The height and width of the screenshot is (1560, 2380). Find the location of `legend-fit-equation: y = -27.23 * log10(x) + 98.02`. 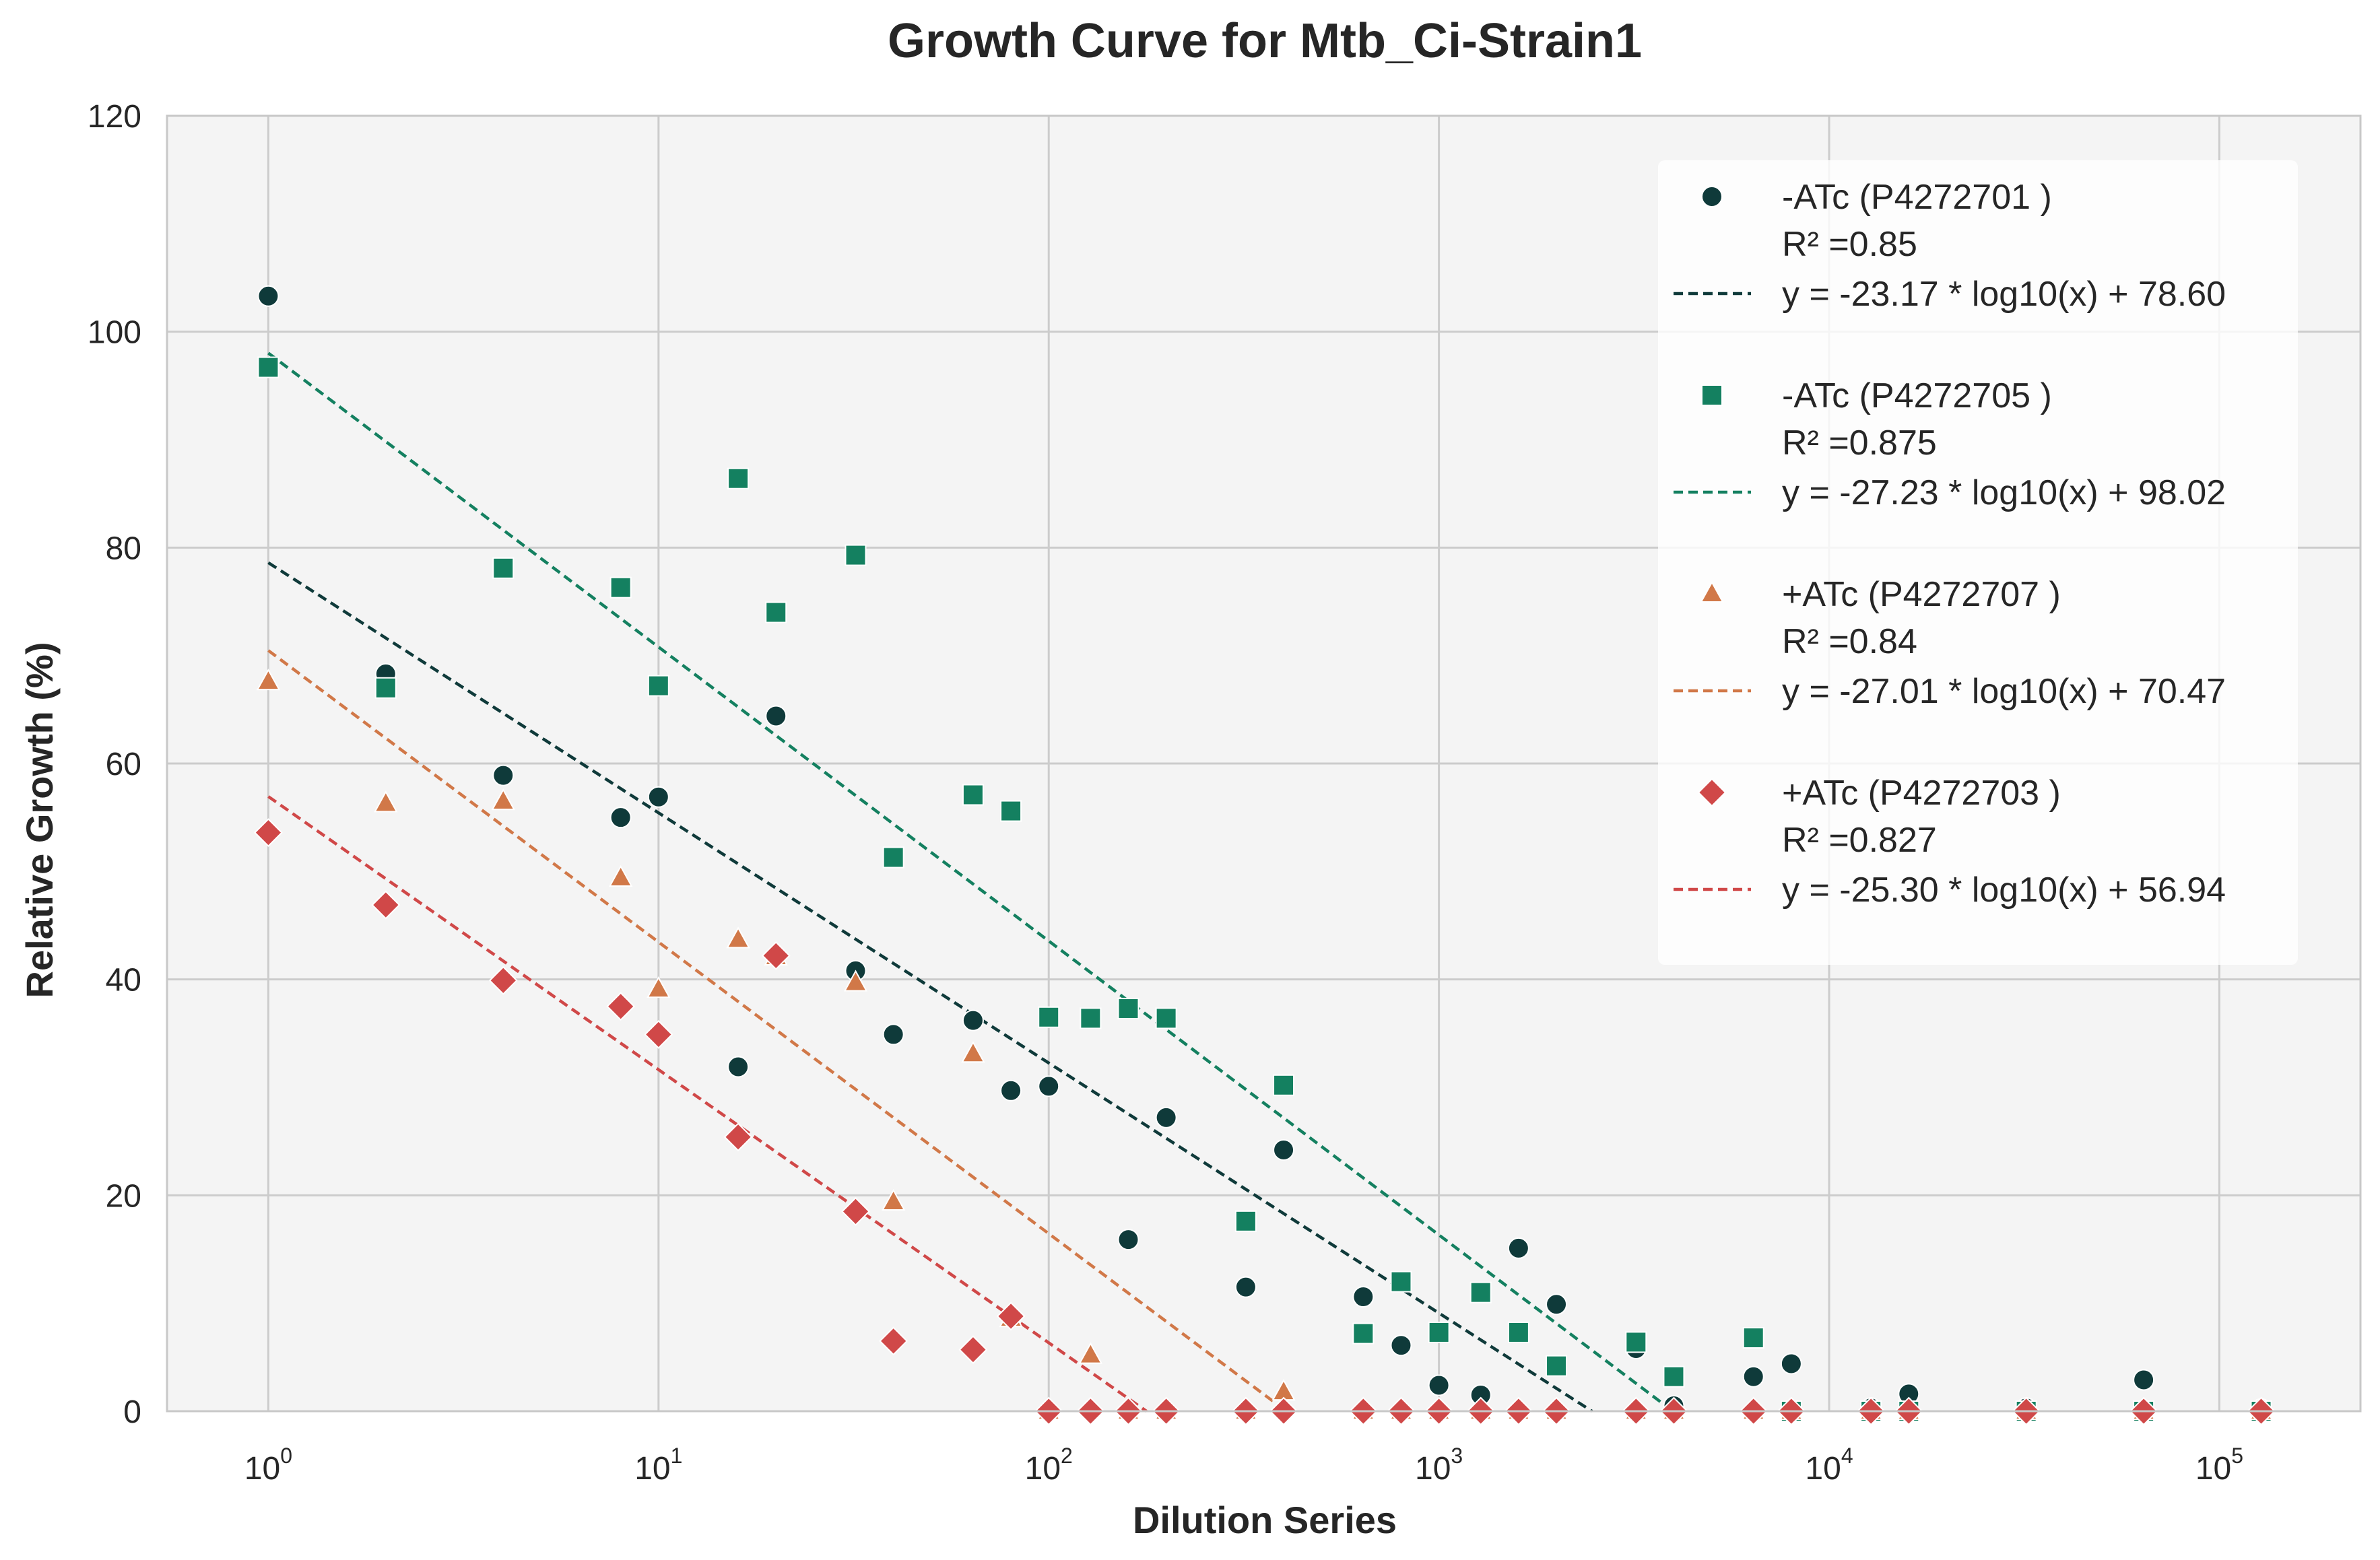

legend-fit-equation: y = -27.23 * log10(x) + 98.02 is located at coordinates (2004, 492).